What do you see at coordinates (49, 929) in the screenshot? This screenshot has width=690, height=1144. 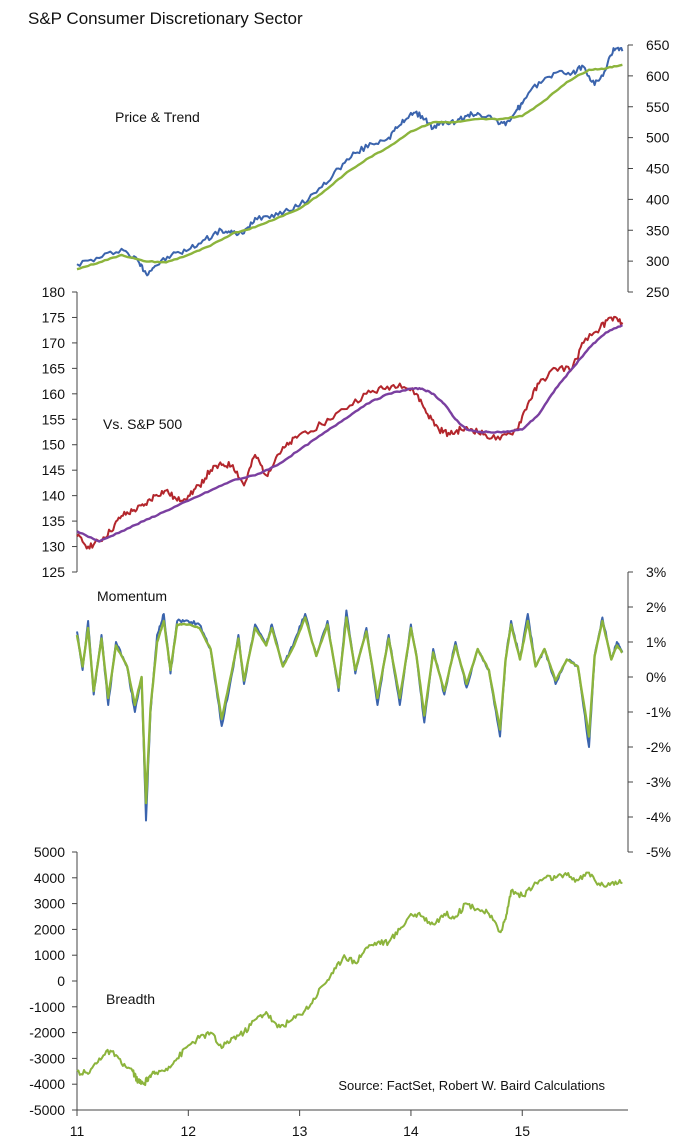 I see `y-tick-label: 2000` at bounding box center [49, 929].